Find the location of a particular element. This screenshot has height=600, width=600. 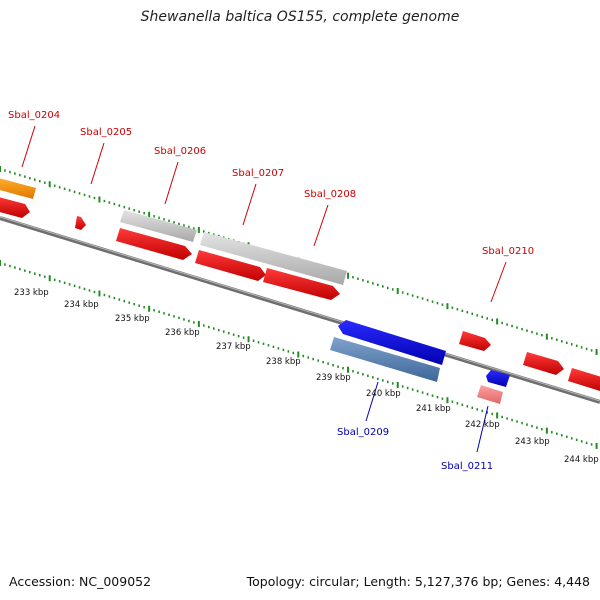

gene-label: Sbal_0209 is located at coordinates (363, 432).